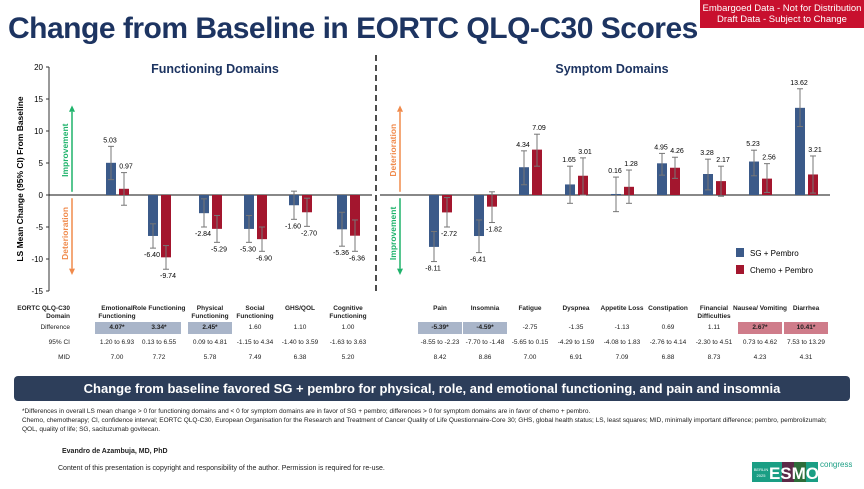  What do you see at coordinates (168, 276) in the screenshot?
I see `data-label: -9.74` at bounding box center [168, 276].